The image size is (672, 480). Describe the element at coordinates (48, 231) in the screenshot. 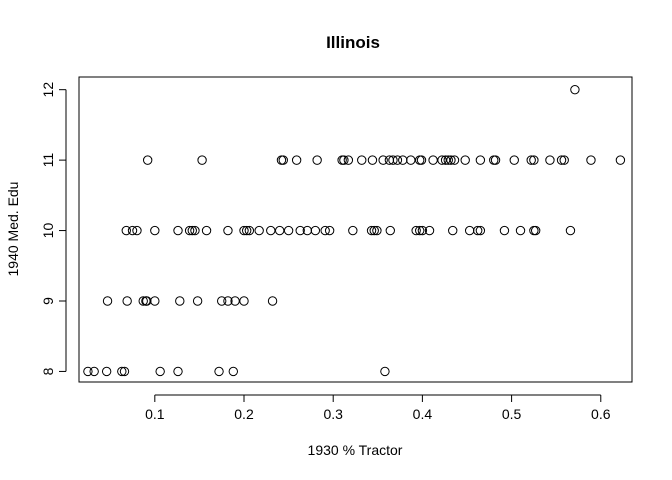

I see `y-tick-label: 10` at that location.